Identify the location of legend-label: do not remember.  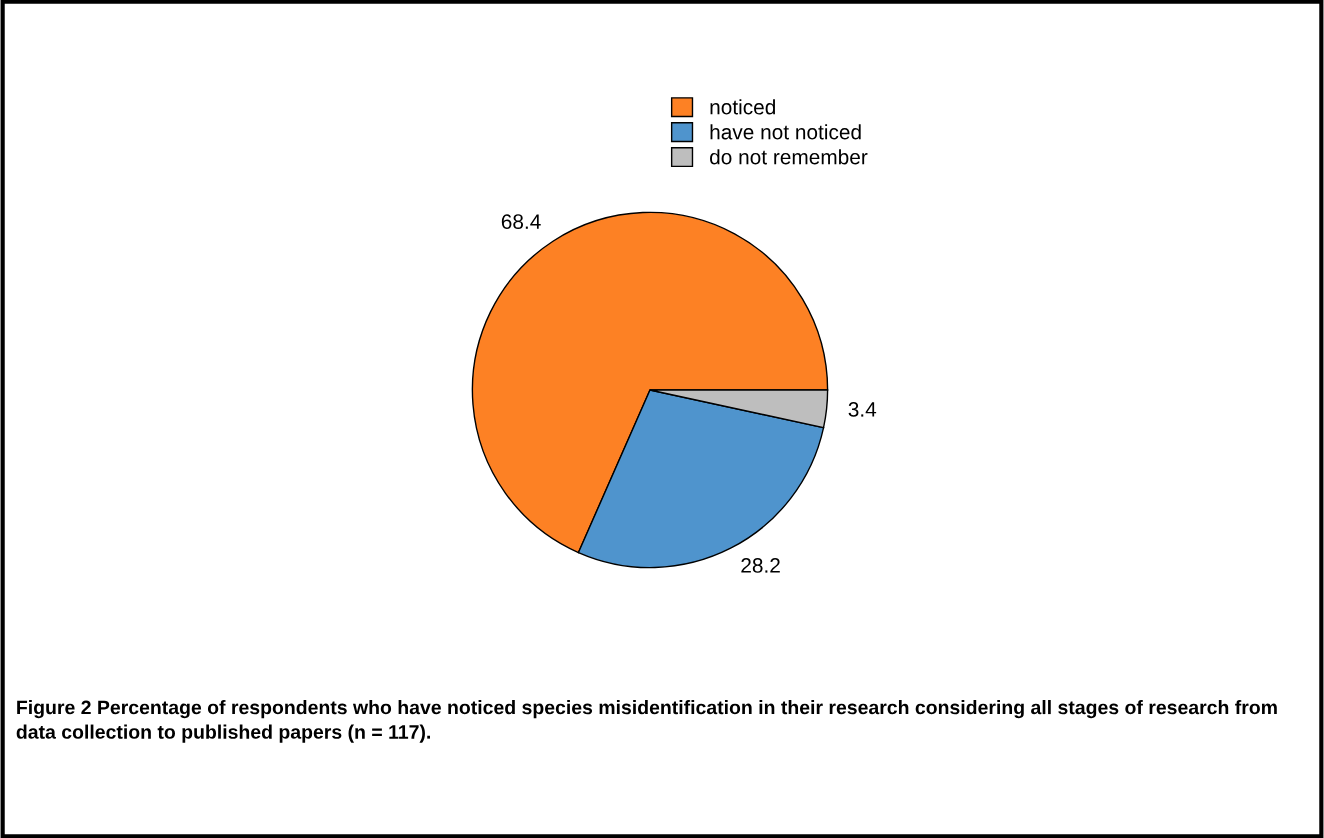
(789, 157).